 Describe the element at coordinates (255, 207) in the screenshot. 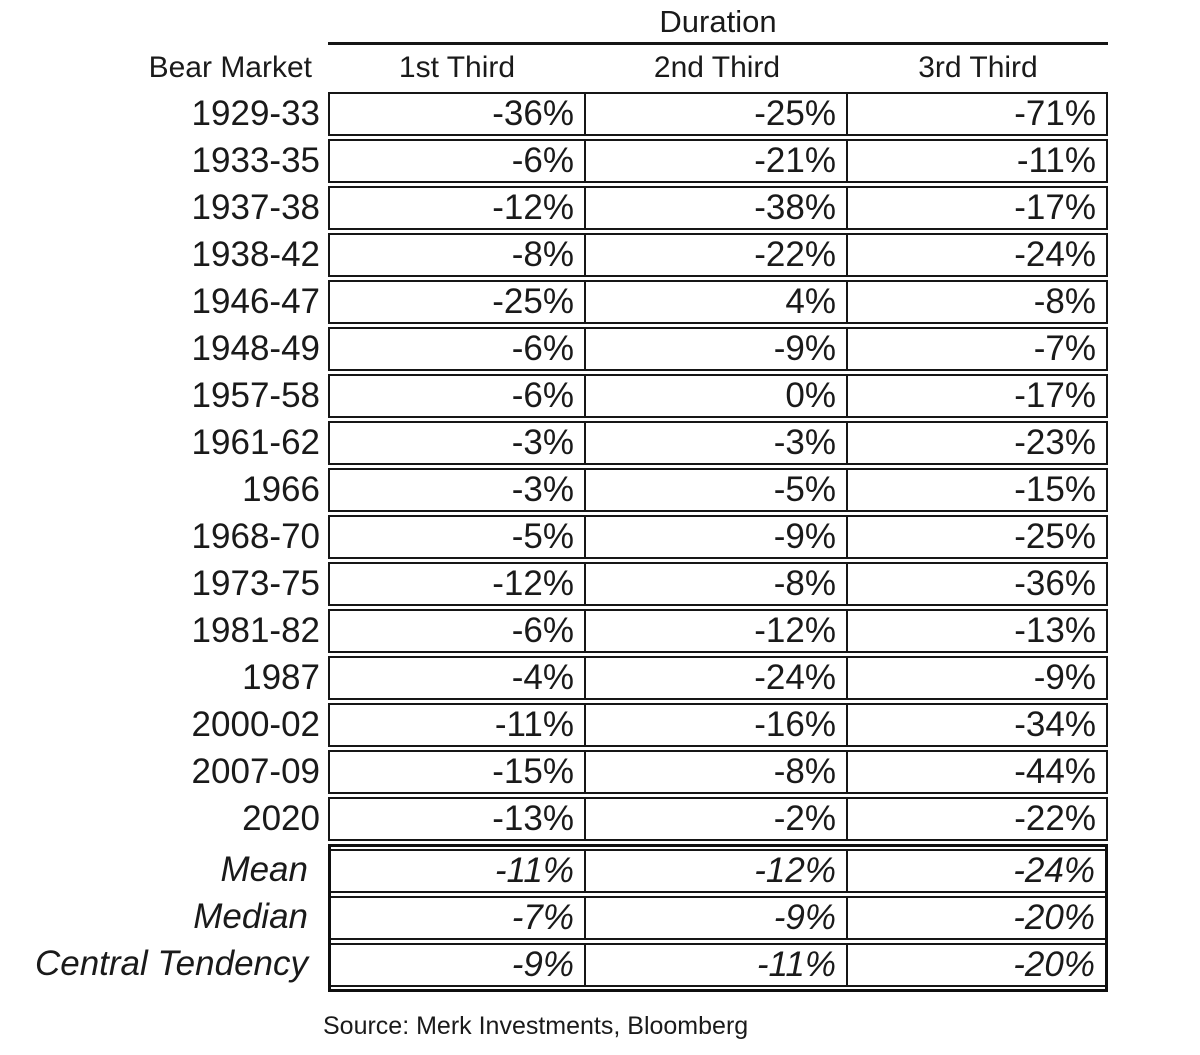

I see `row-label: 1937-38` at that location.